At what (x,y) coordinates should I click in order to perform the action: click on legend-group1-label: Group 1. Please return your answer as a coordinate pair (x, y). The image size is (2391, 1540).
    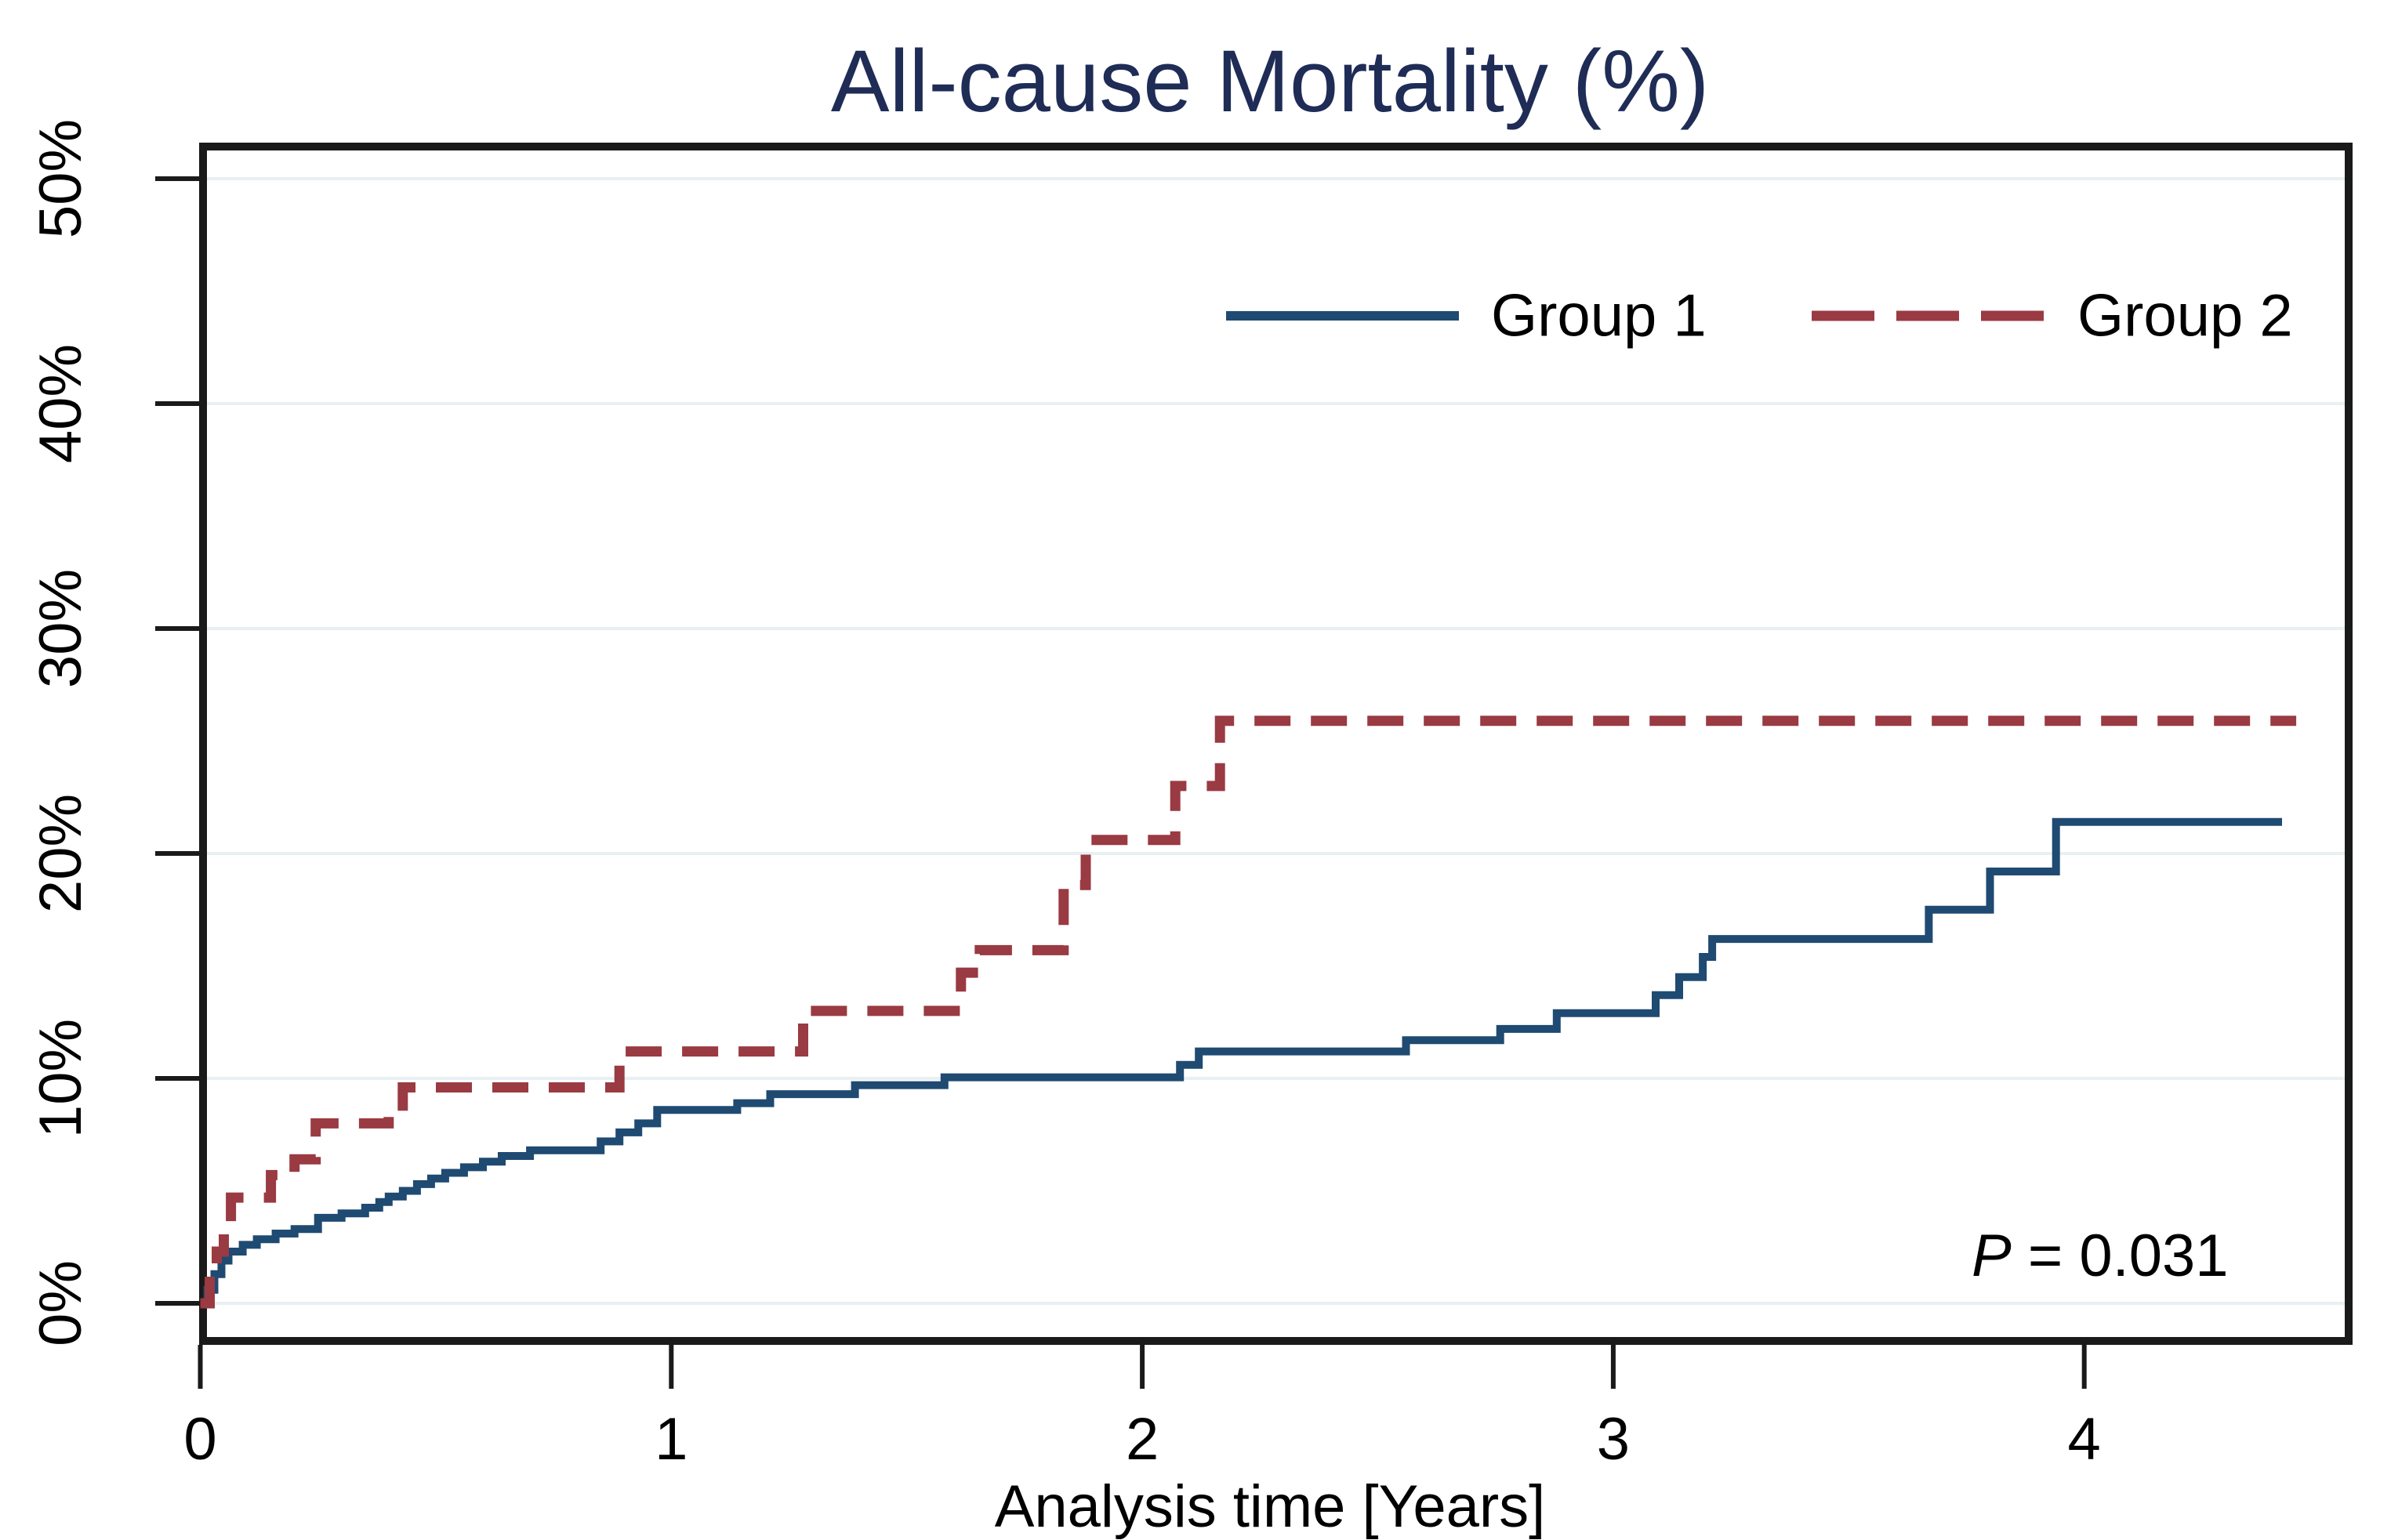
    Looking at the image, I should click on (1599, 316).